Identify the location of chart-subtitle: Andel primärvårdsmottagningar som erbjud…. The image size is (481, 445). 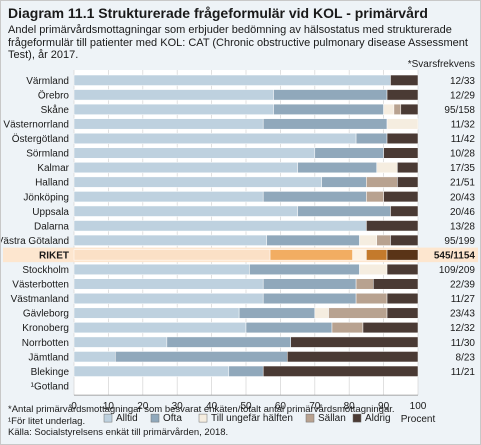
(238, 42).